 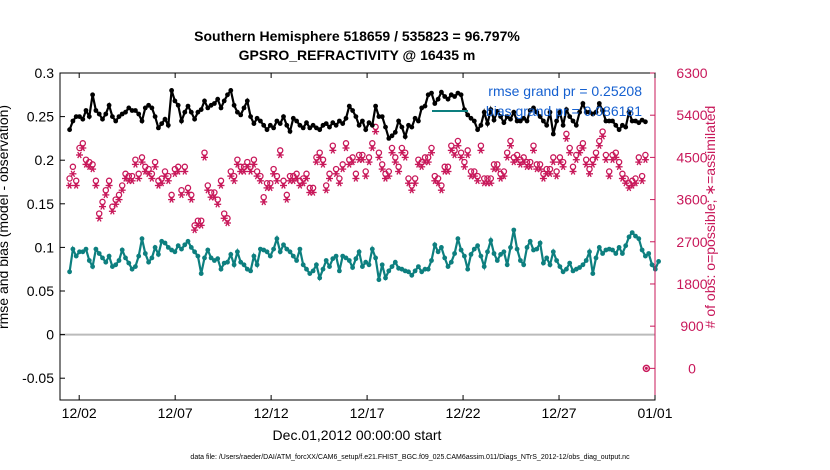 What do you see at coordinates (5, 217) in the screenshot?
I see `y-axis-label: rmse and bias (model - observation)` at bounding box center [5, 217].